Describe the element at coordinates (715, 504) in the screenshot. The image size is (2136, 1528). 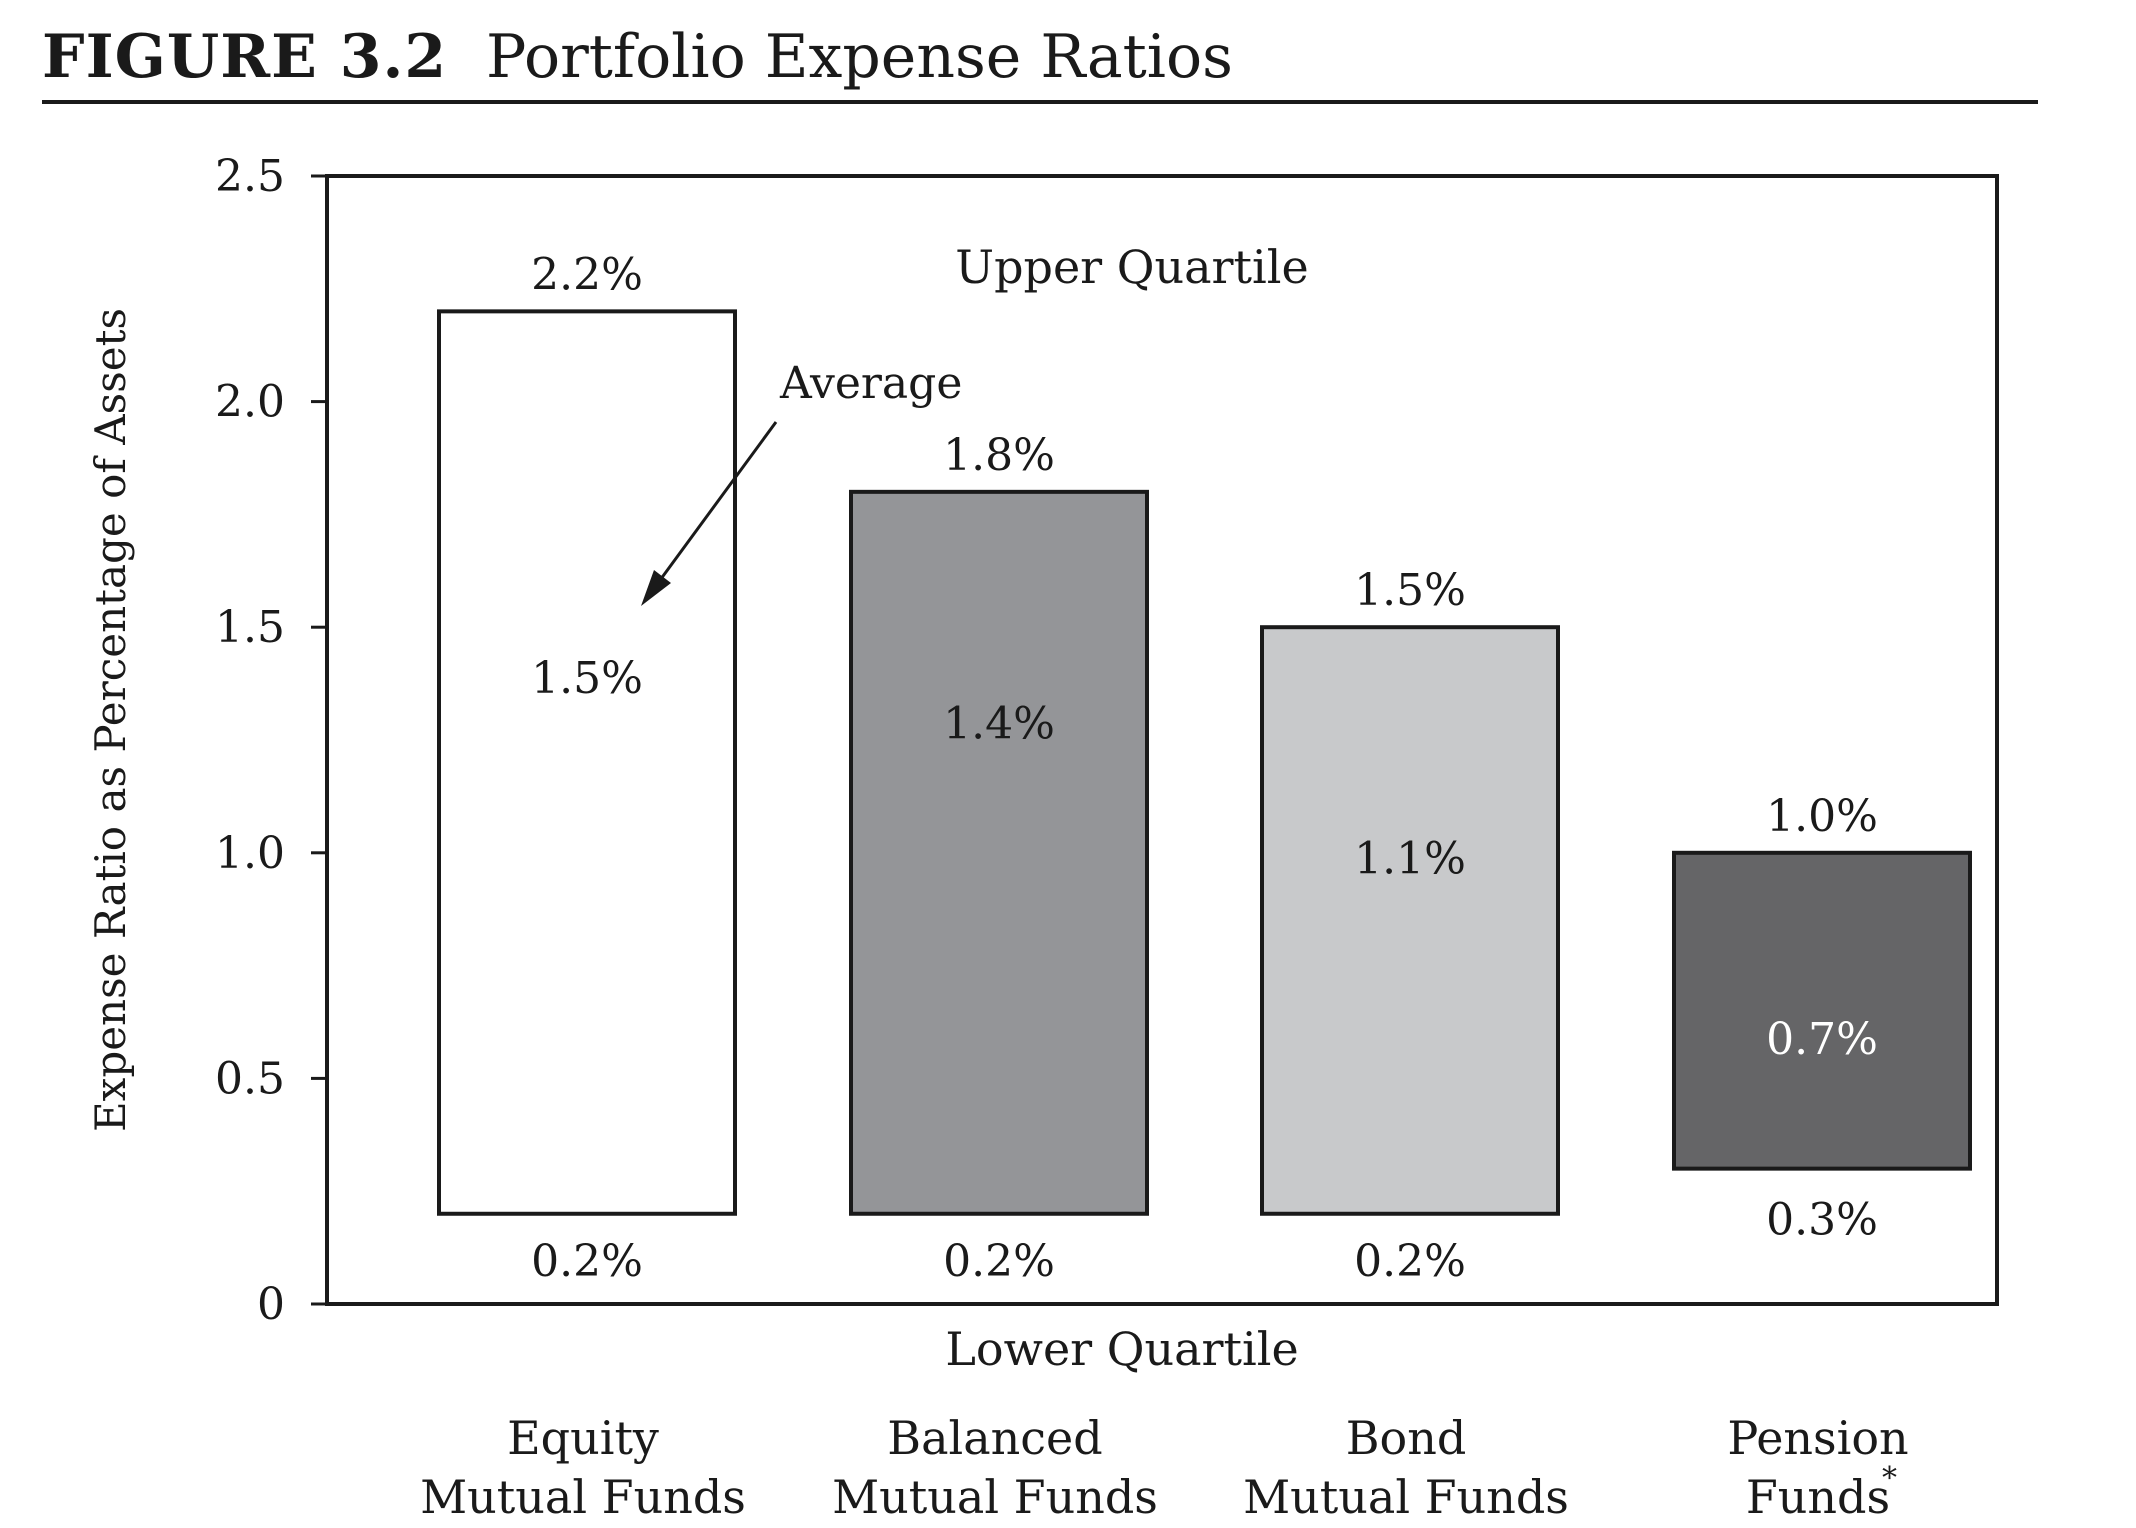
I see `average-arrow-line` at that location.